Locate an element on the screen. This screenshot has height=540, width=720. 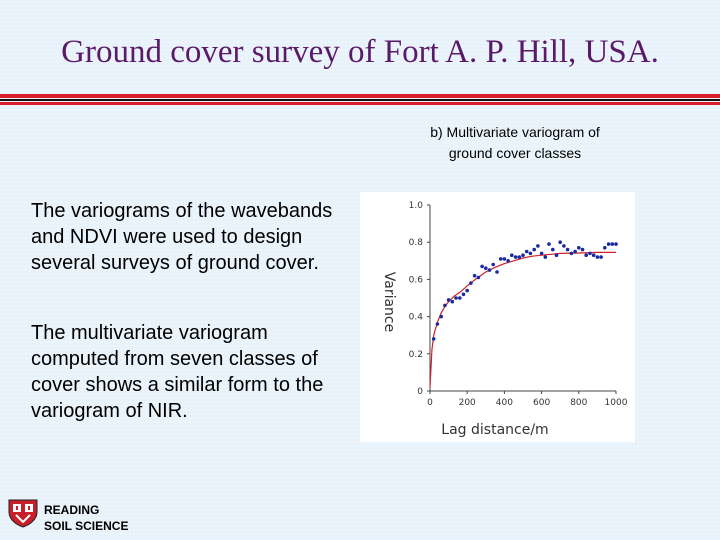
header-rule-red-bottom is located at coordinates (360, 103).